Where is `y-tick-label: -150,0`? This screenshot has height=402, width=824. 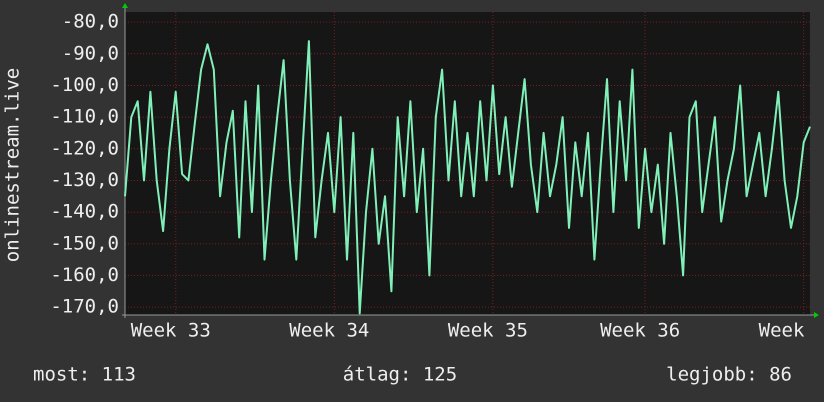 y-tick-label: -150,0 is located at coordinates (84, 243).